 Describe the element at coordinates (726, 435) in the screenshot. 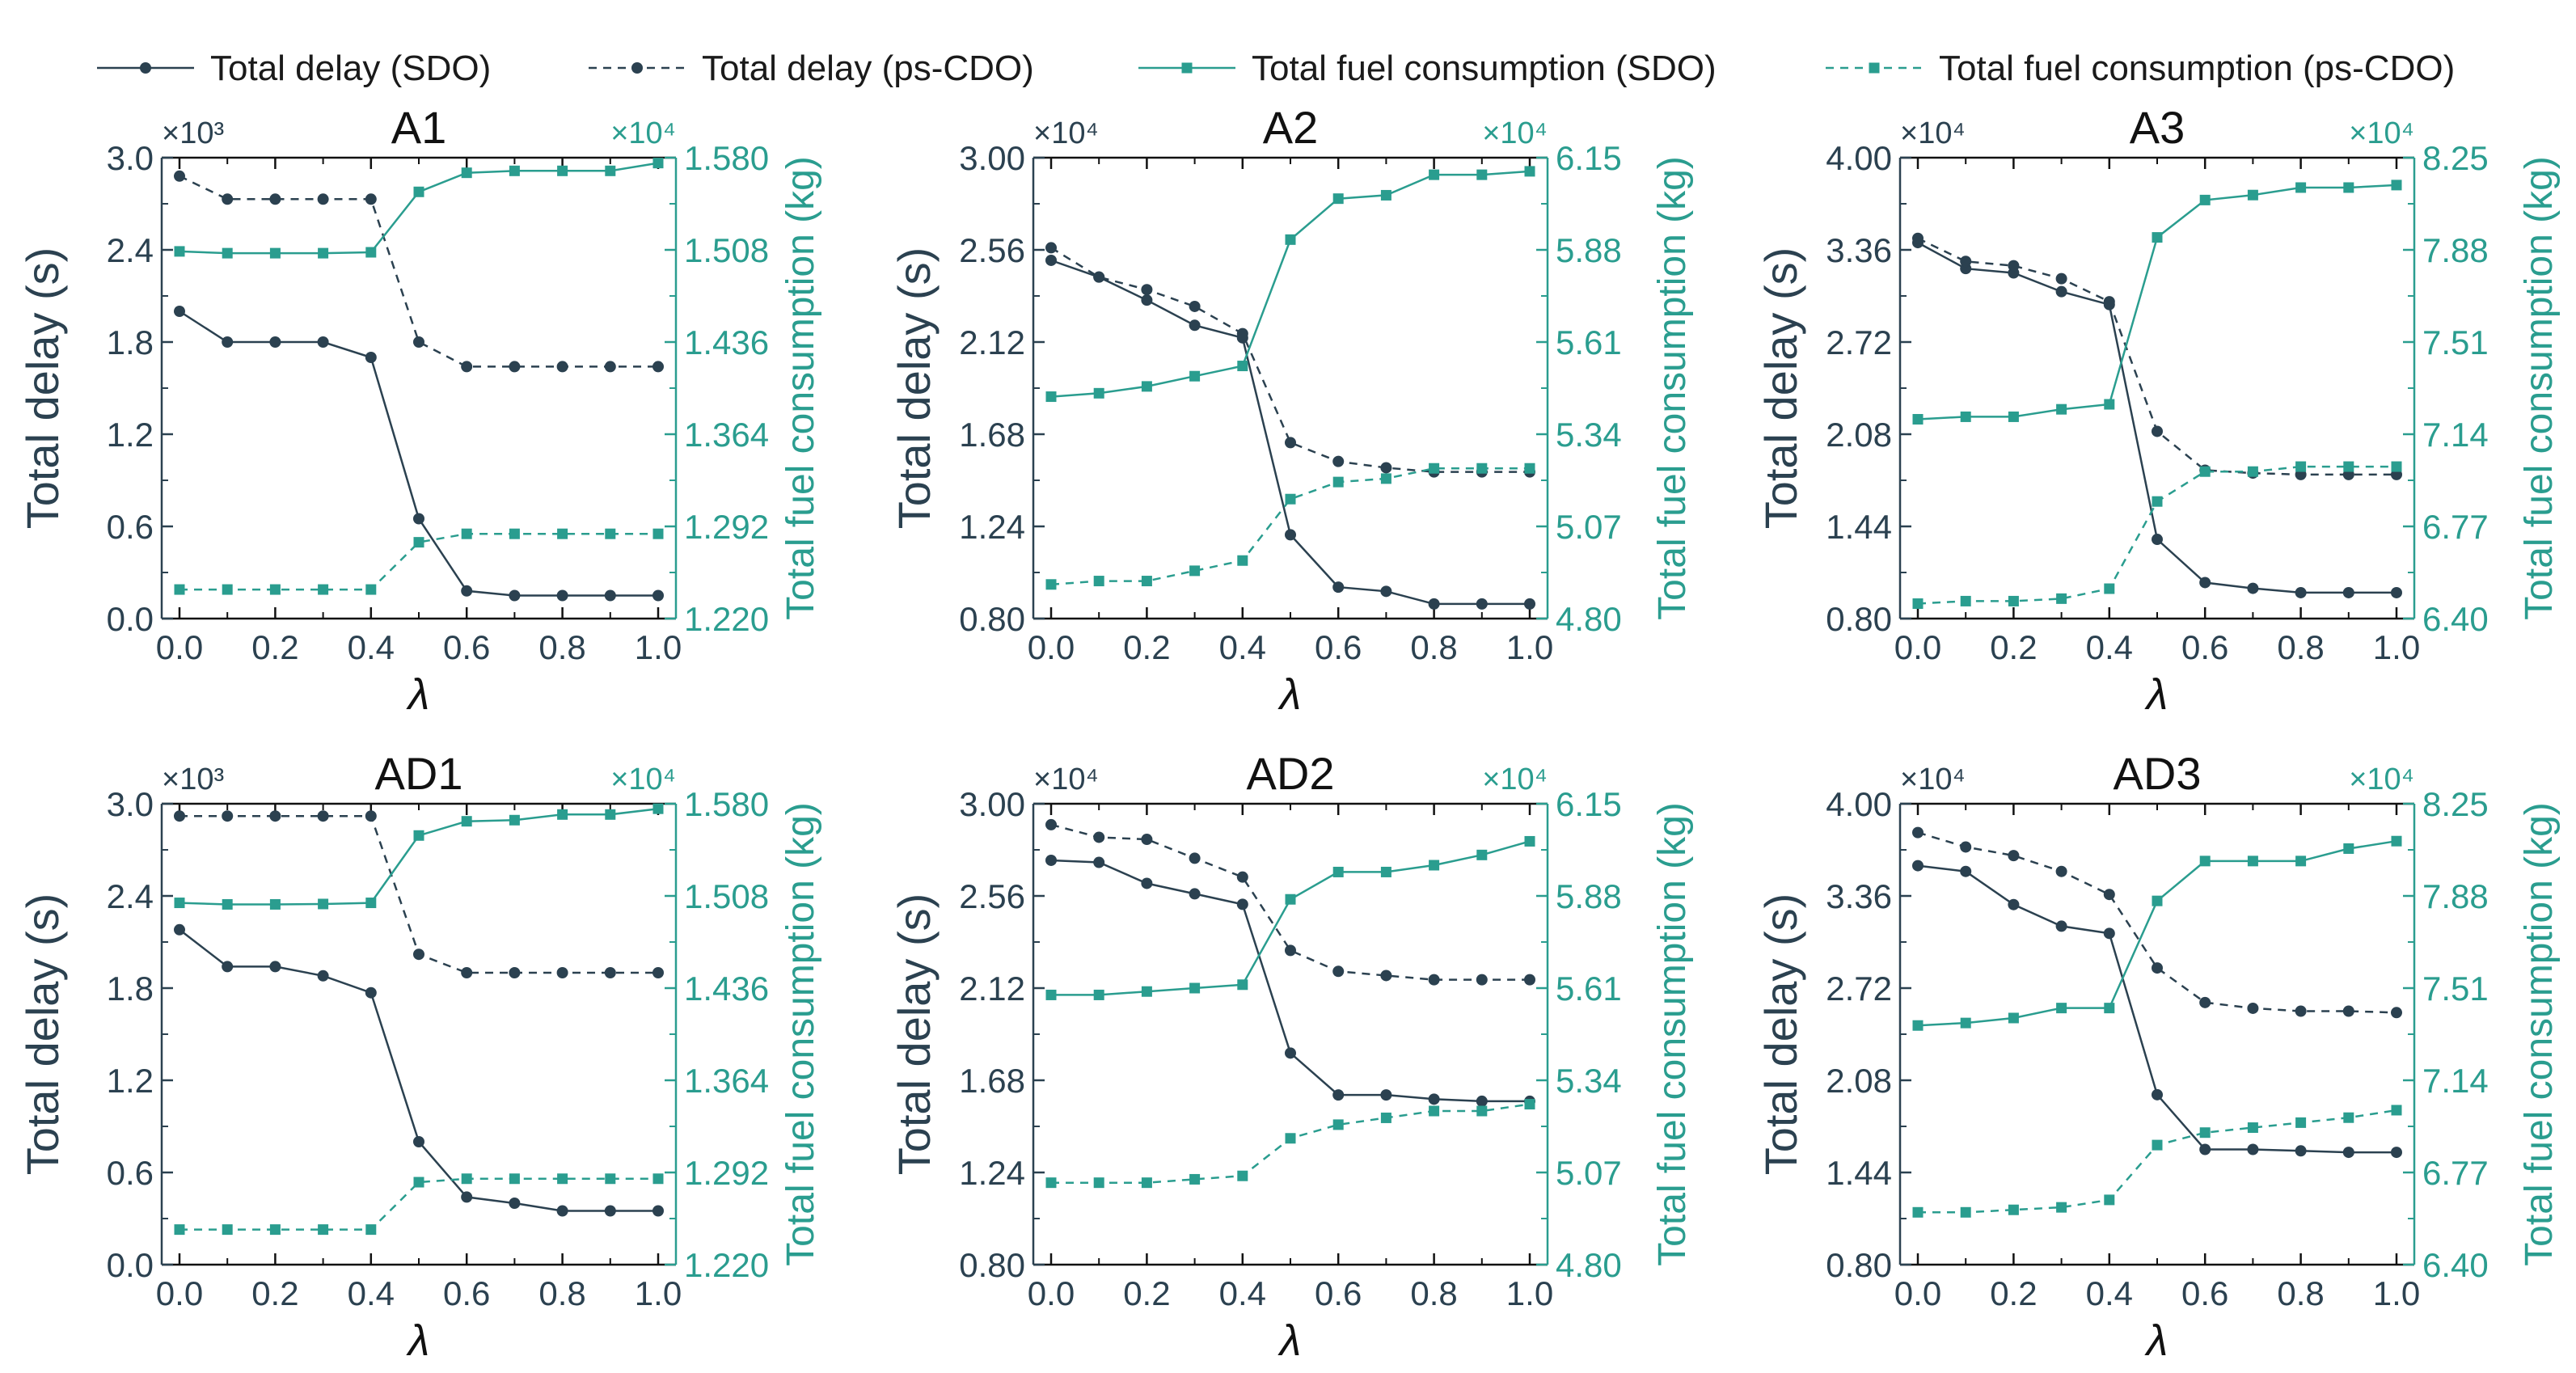

I see `y-right-tick-label: 1.364` at that location.